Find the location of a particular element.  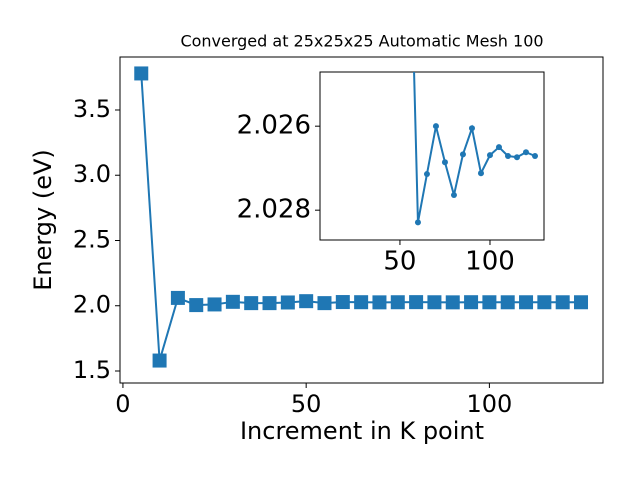

x-axis-label: Increment in K point is located at coordinates (362, 431).